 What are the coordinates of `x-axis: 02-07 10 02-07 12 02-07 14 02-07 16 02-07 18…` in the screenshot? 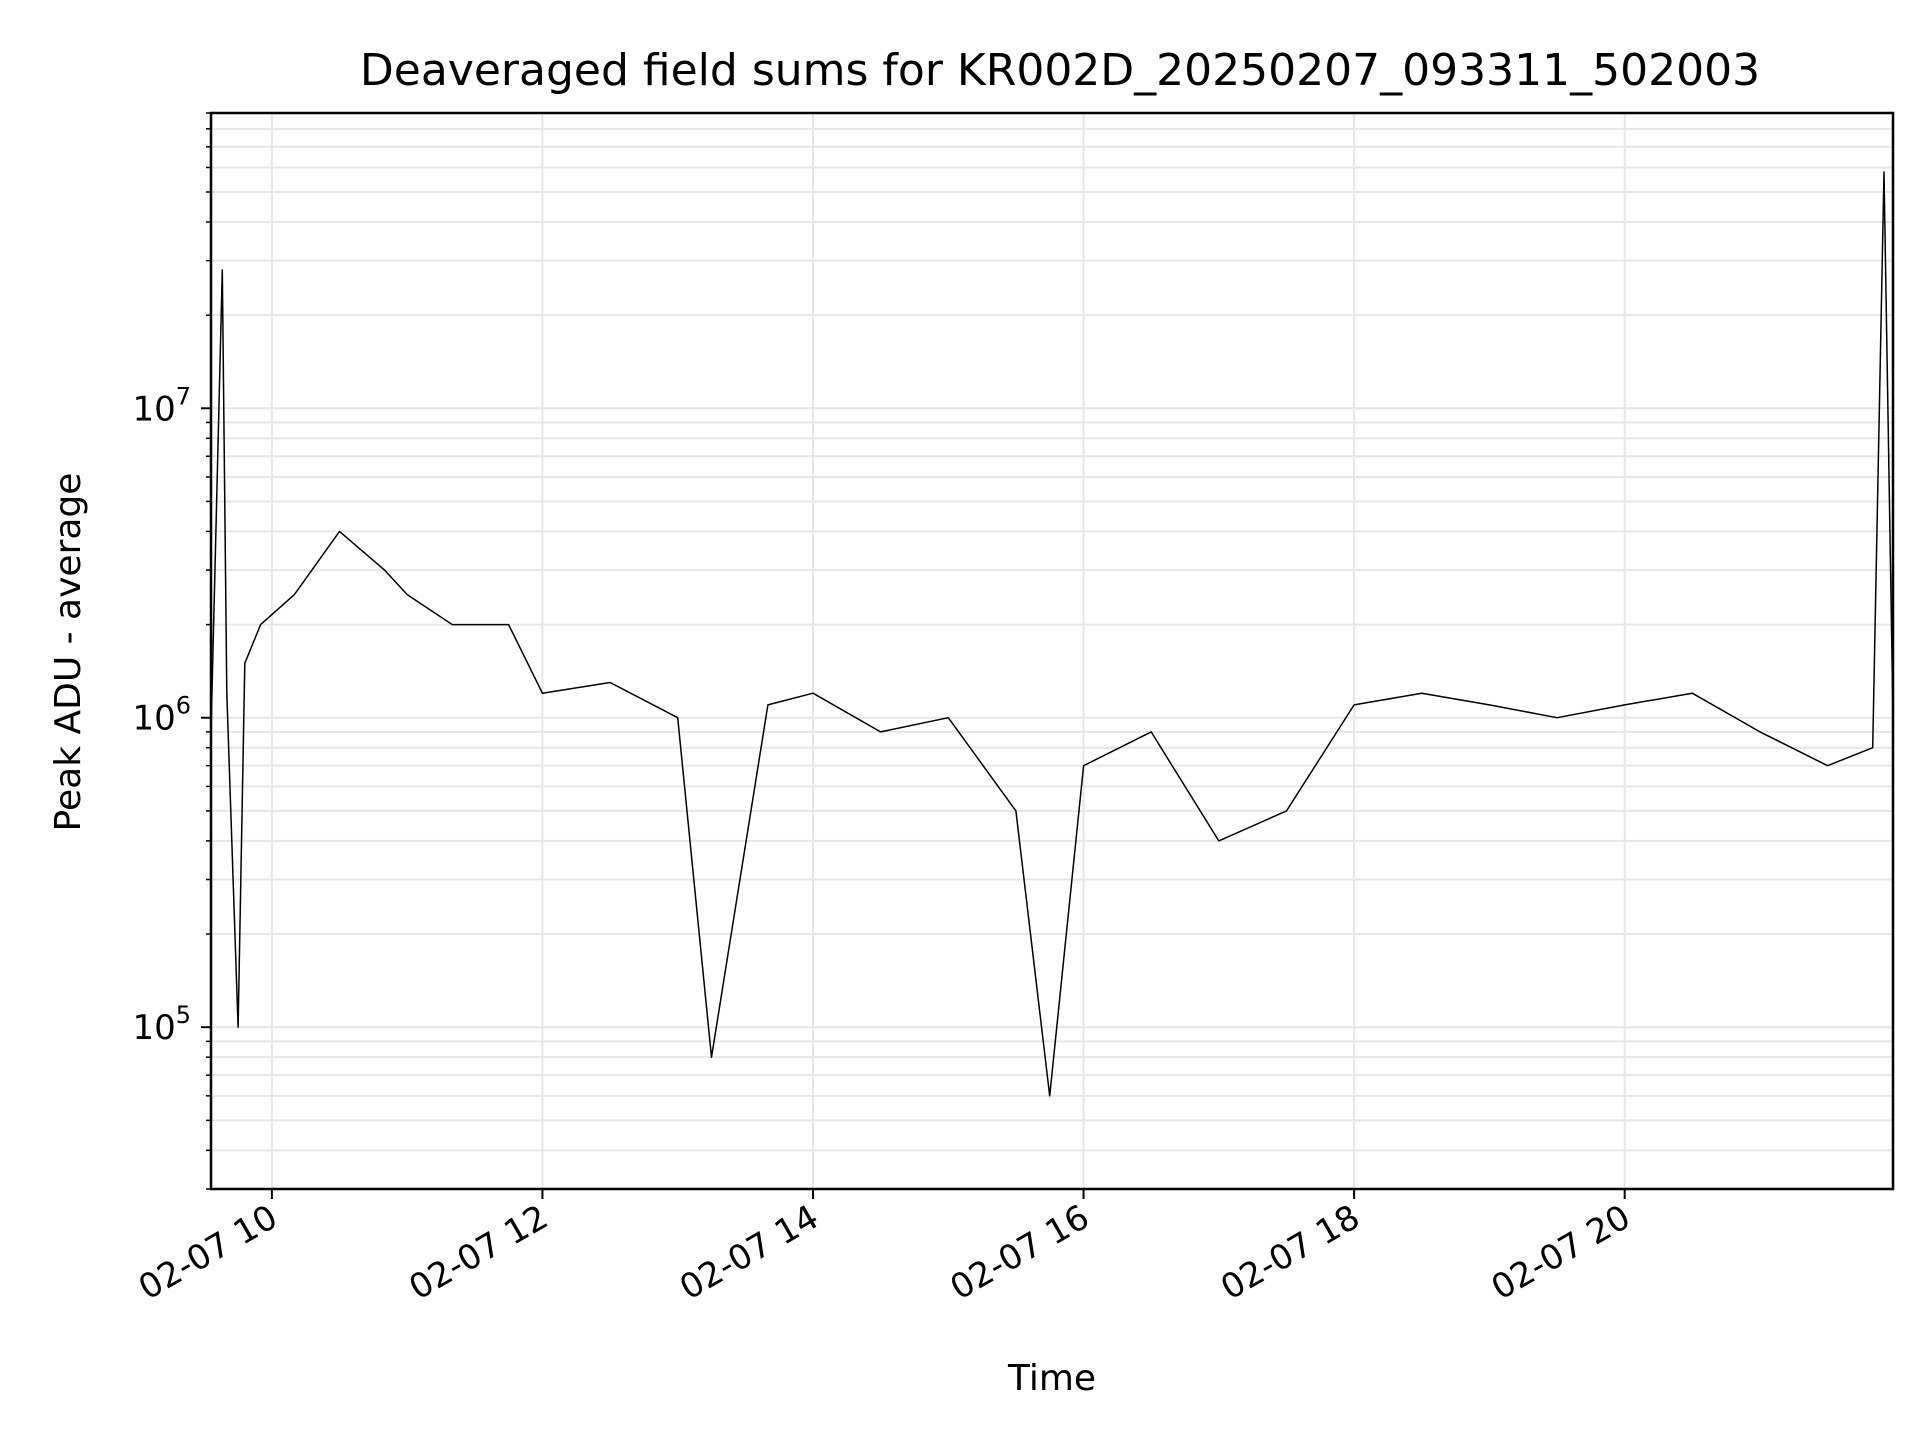 It's located at (884, 1248).